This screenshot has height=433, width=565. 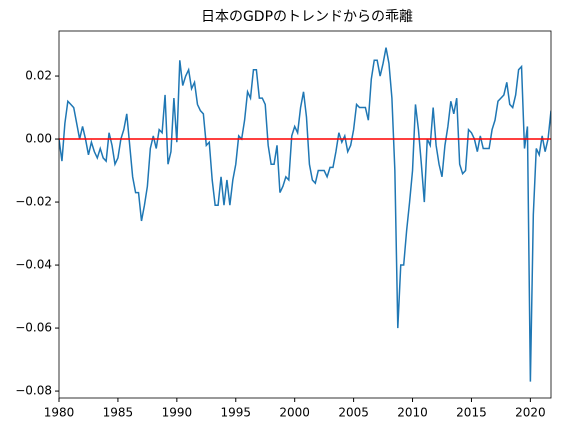 I want to click on x-tick-label: 1990, so click(x=177, y=413).